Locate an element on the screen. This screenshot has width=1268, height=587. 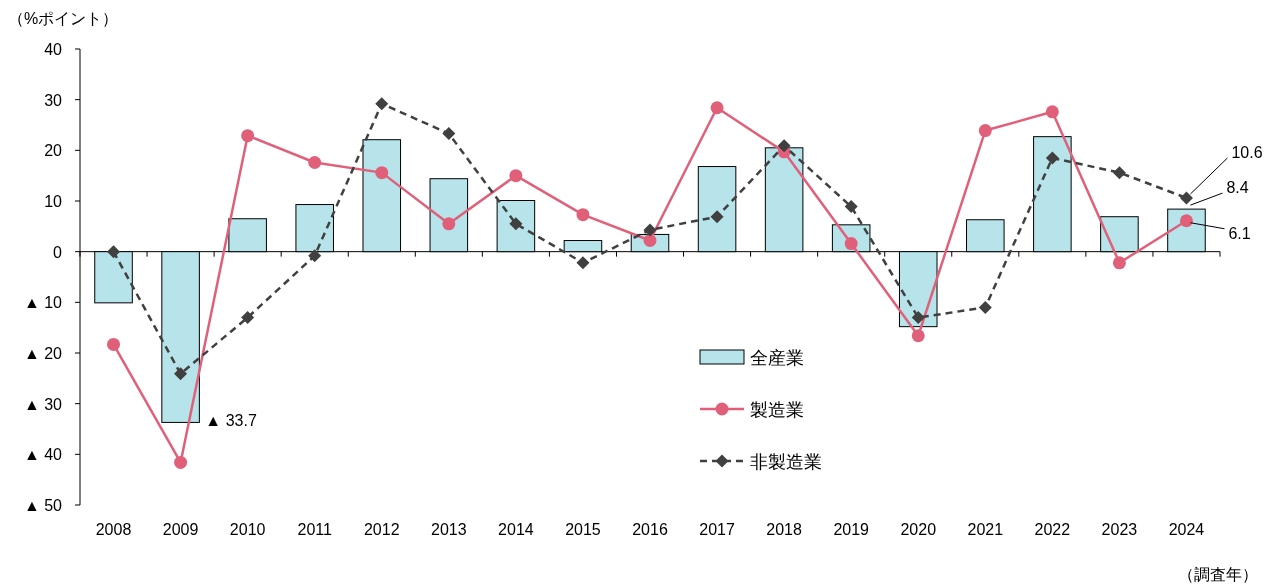
x-axis-title: （調査年） is located at coordinates (1218, 574).